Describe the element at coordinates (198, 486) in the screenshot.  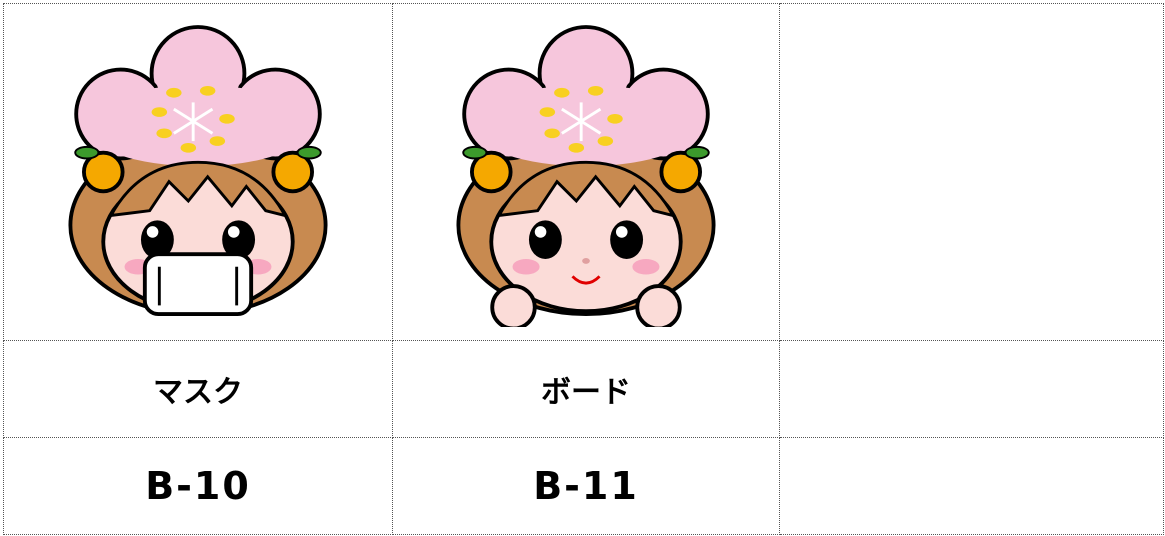
I see `item-code: B-10` at that location.